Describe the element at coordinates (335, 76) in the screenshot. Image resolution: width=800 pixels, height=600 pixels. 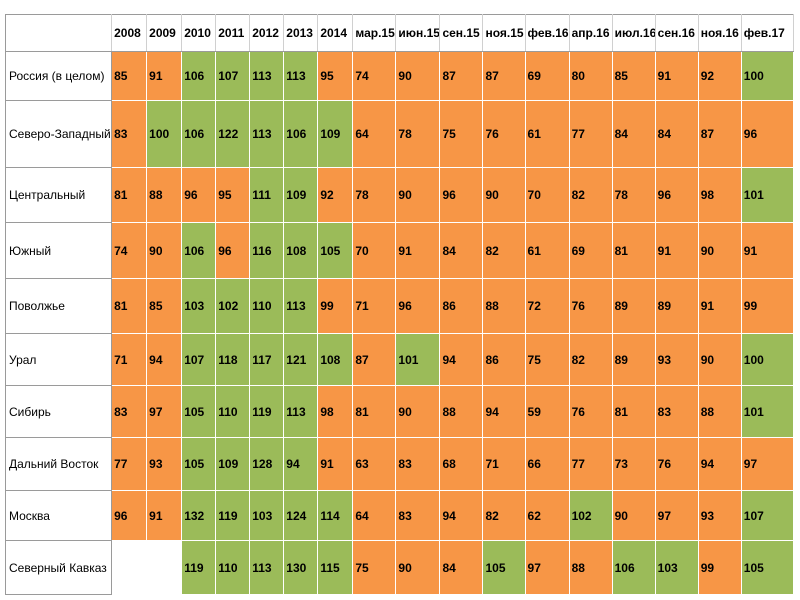
I see `value-cell: 95` at that location.